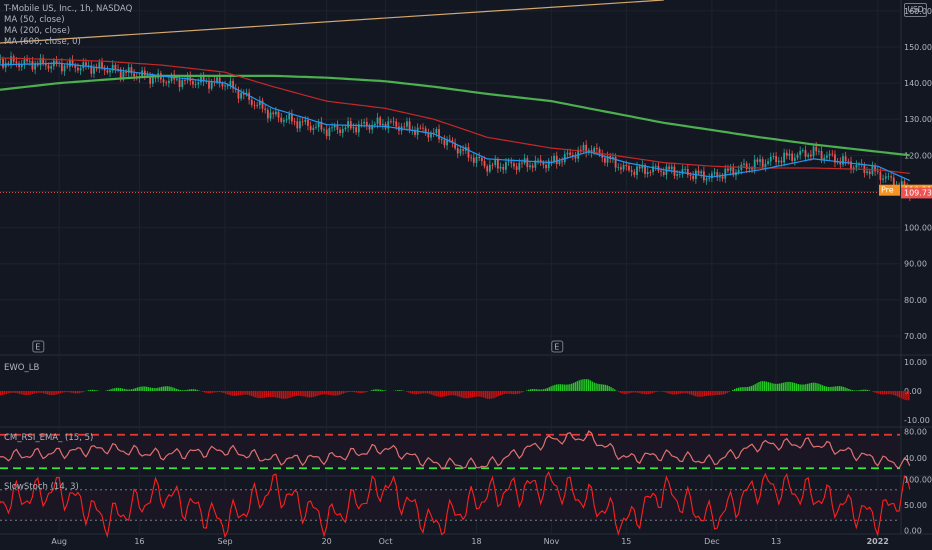 This screenshot has width=932, height=550. What do you see at coordinates (915, 10) in the screenshot?
I see `currency-badge: USD` at bounding box center [915, 10].